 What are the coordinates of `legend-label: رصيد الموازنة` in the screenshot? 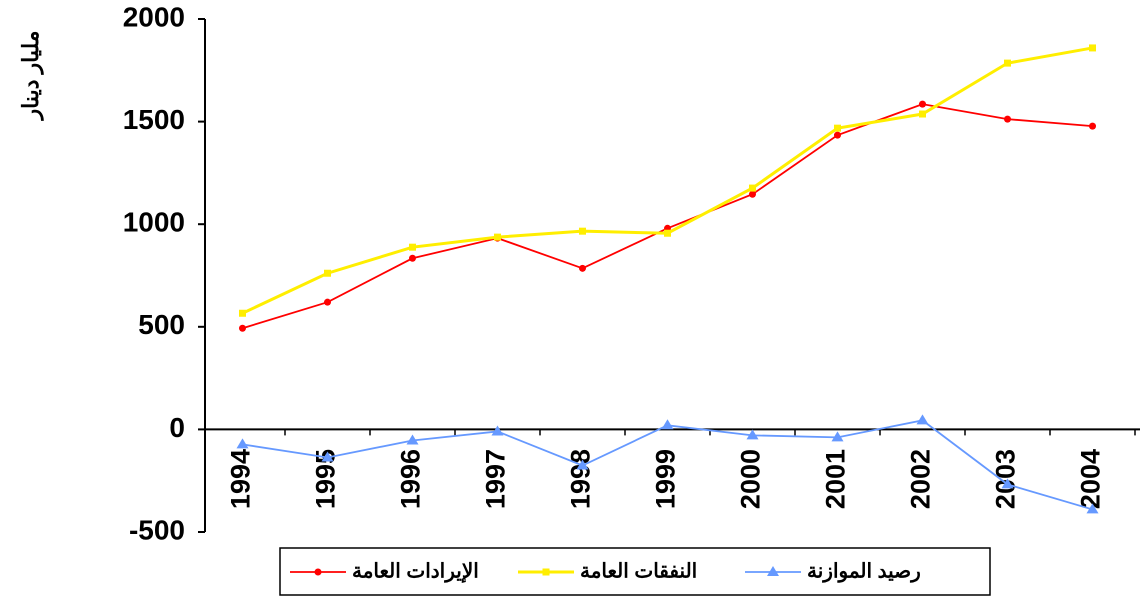 It's located at (864, 571).